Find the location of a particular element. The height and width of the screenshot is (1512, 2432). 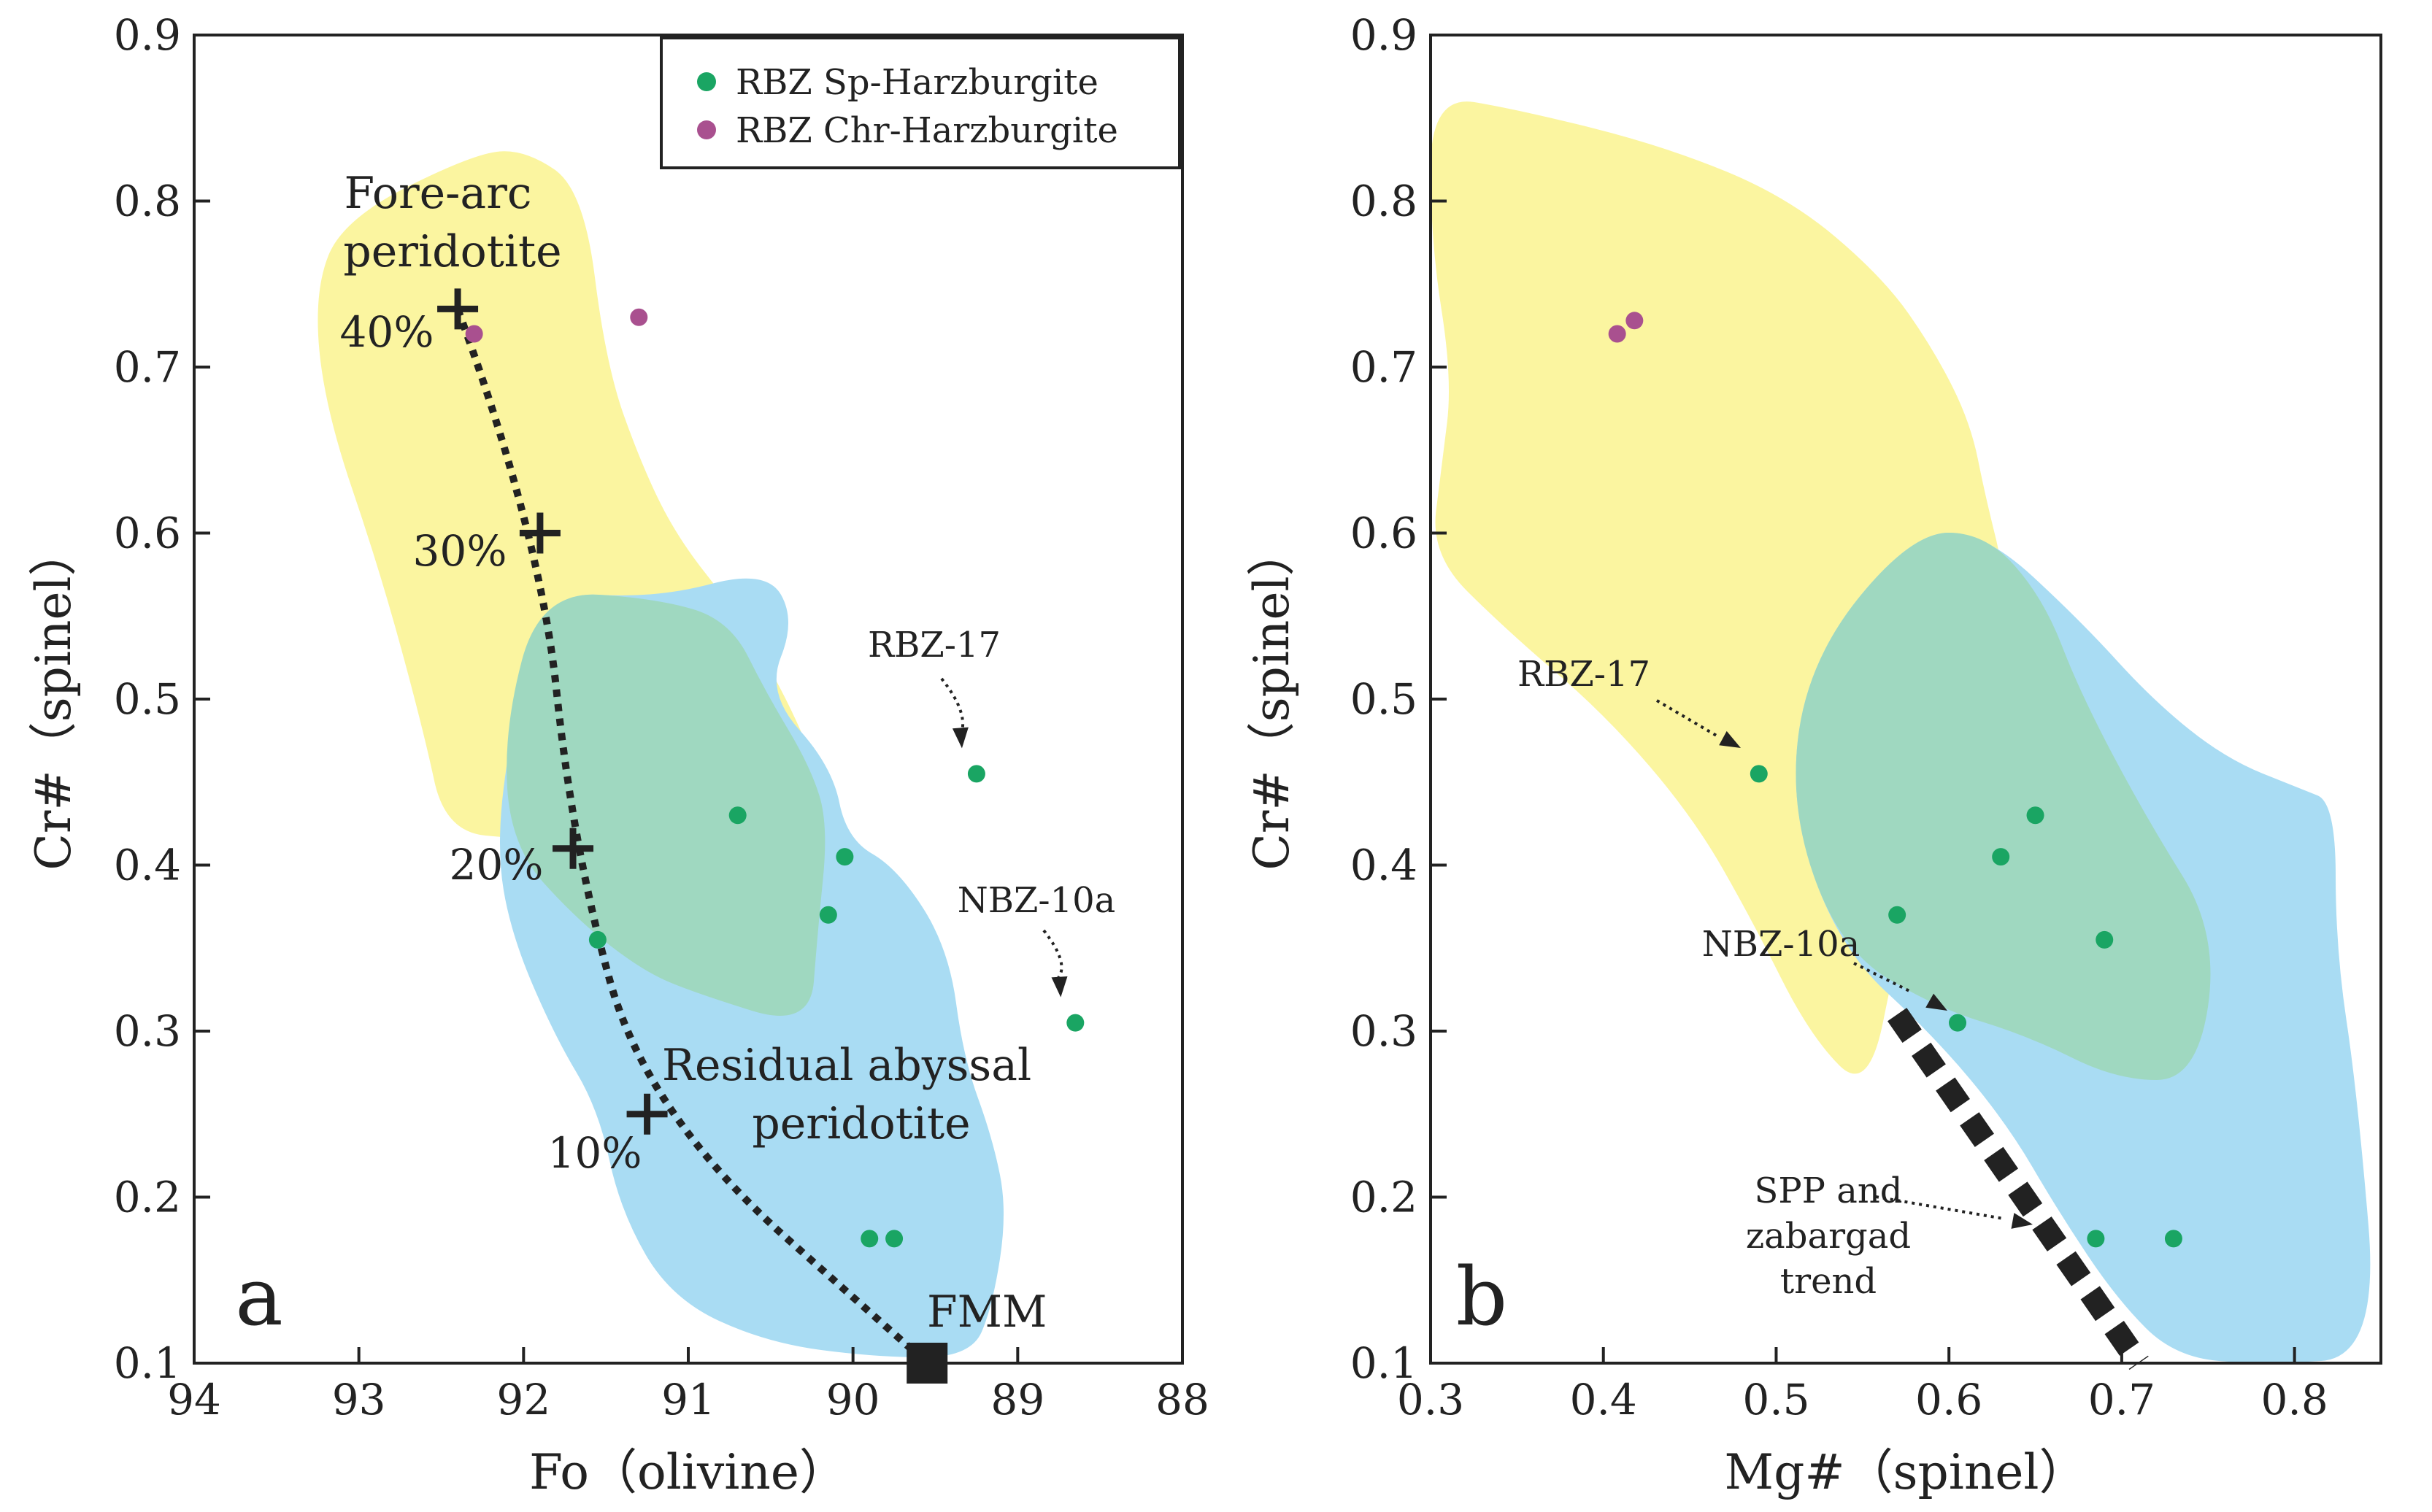

abyssal-label-line-1: Residual abyssal is located at coordinates (847, 1065).